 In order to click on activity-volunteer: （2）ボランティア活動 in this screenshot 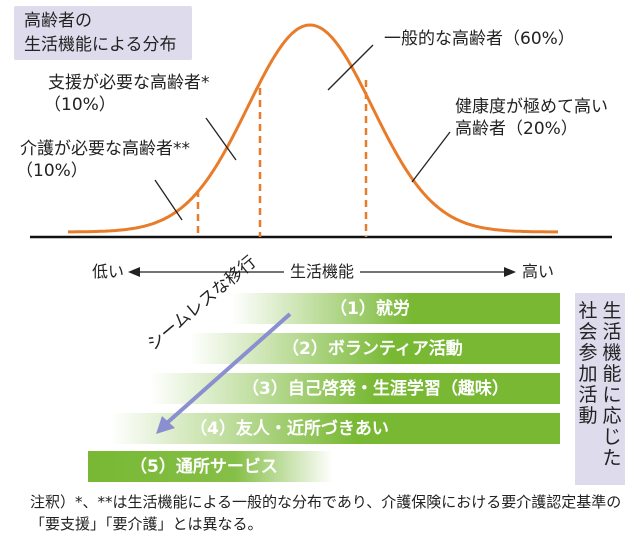, I will do `click(372, 349)`.